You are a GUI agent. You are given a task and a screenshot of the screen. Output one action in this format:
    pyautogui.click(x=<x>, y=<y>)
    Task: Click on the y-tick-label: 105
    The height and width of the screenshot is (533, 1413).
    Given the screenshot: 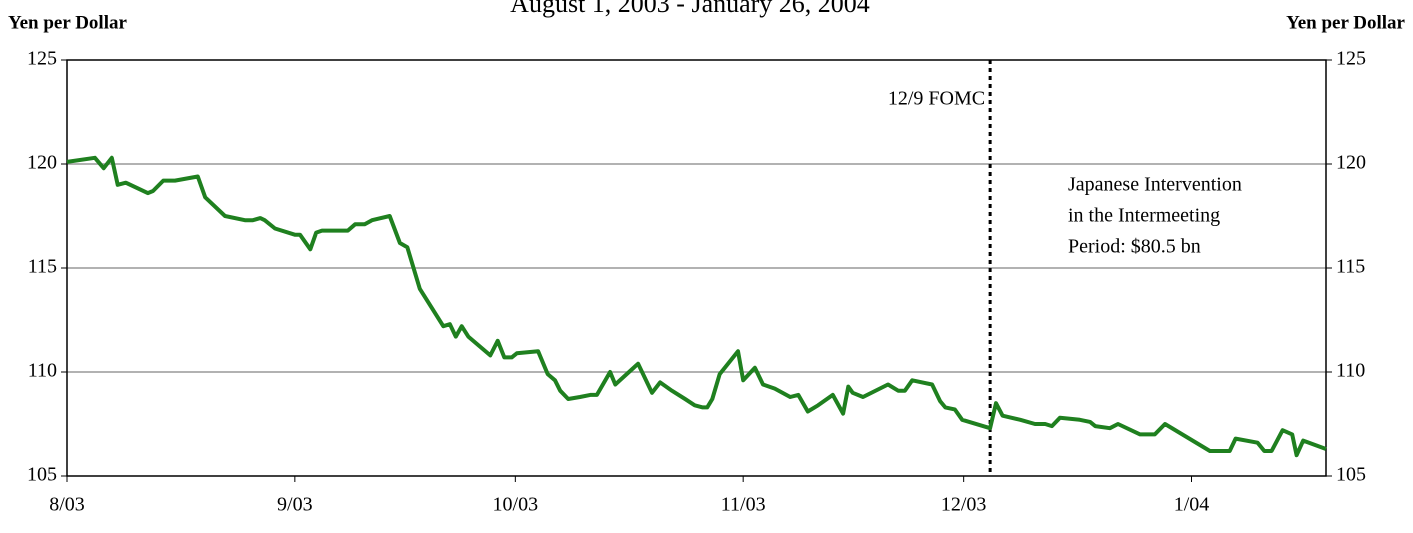 What is the action you would take?
    pyautogui.click(x=42, y=475)
    